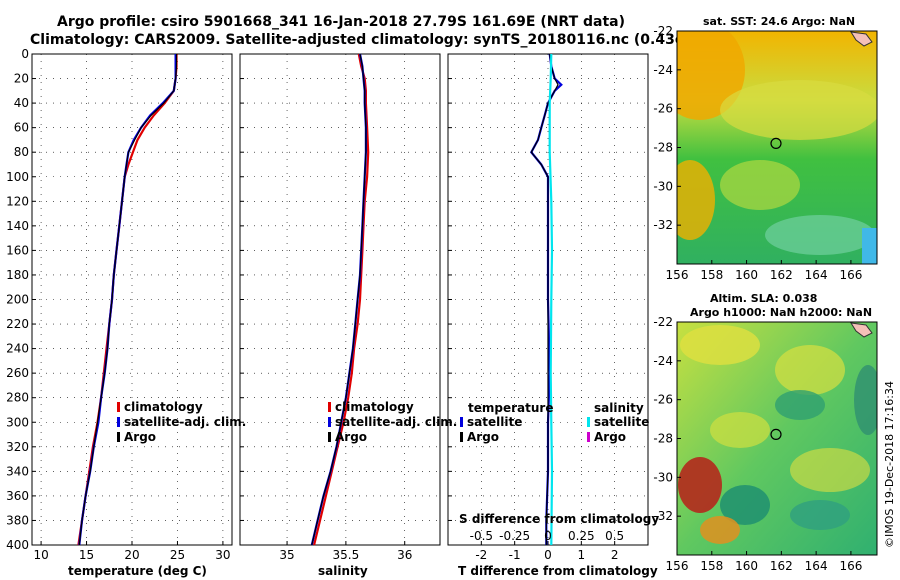 The image size is (900, 580). Describe the element at coordinates (548, 555) in the screenshot. I see `x-tick-label: 0` at that location.